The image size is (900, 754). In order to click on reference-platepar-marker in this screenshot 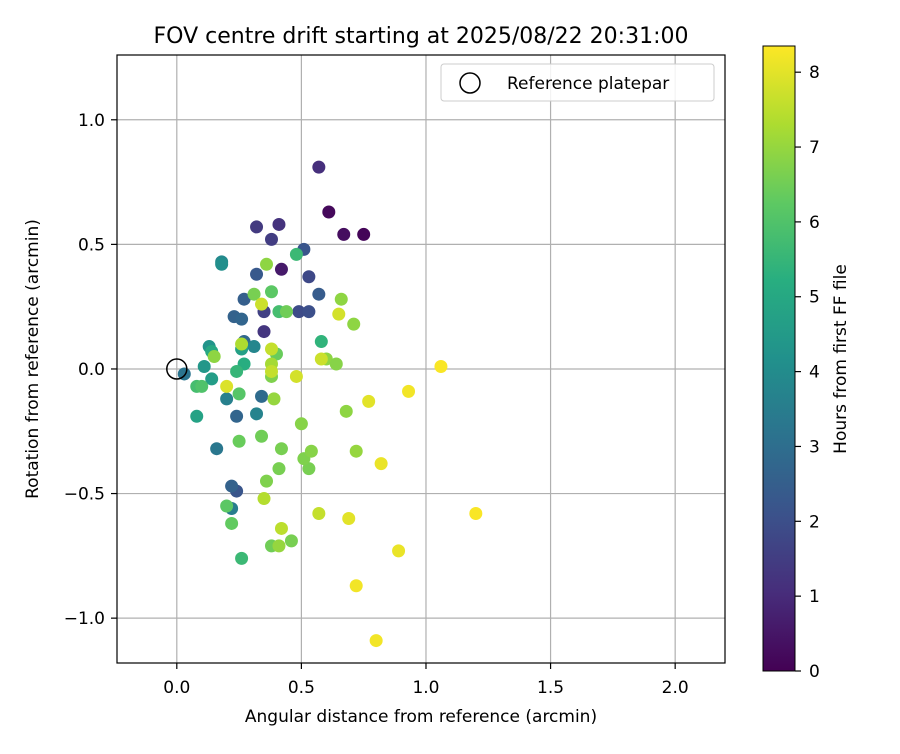, I will do `click(177, 369)`.